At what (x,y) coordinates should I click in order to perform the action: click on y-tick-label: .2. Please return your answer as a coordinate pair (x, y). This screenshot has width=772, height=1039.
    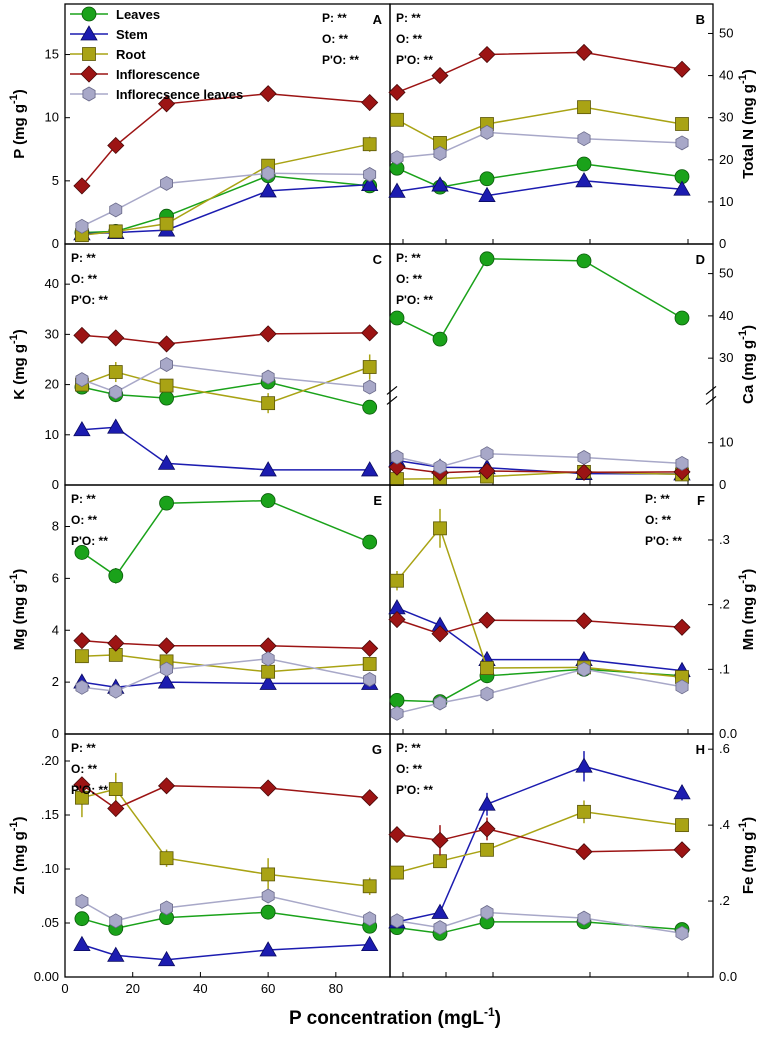
    Looking at the image, I should click on (724, 900).